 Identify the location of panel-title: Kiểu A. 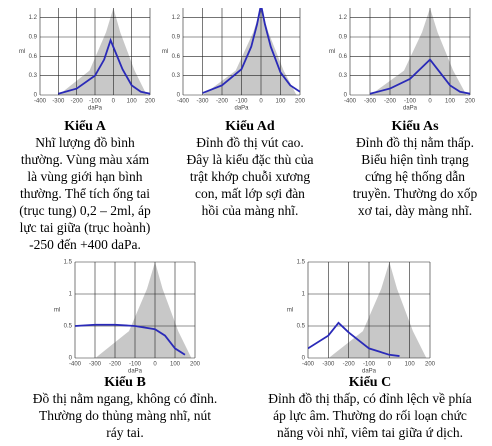
(85, 126).